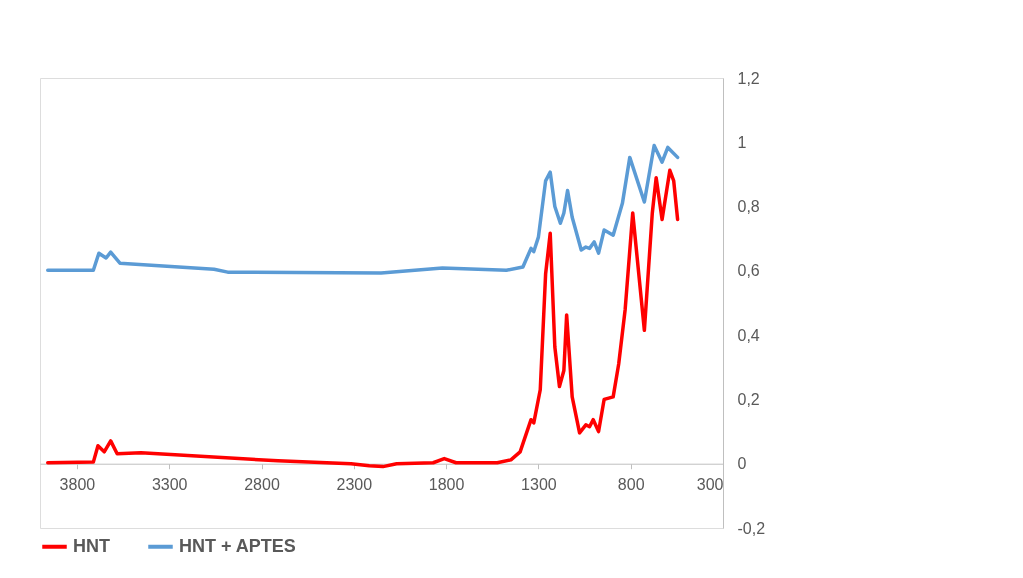 Image resolution: width=1023 pixels, height=578 pixels. What do you see at coordinates (354, 485) in the screenshot?
I see `x-tick-label: 2300` at bounding box center [354, 485].